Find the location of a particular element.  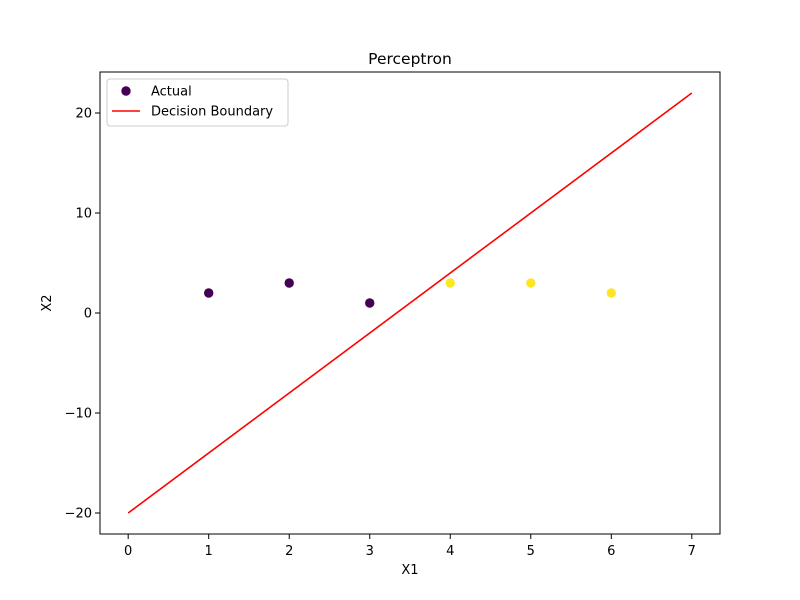

x-tick-label: 1 is located at coordinates (209, 551).